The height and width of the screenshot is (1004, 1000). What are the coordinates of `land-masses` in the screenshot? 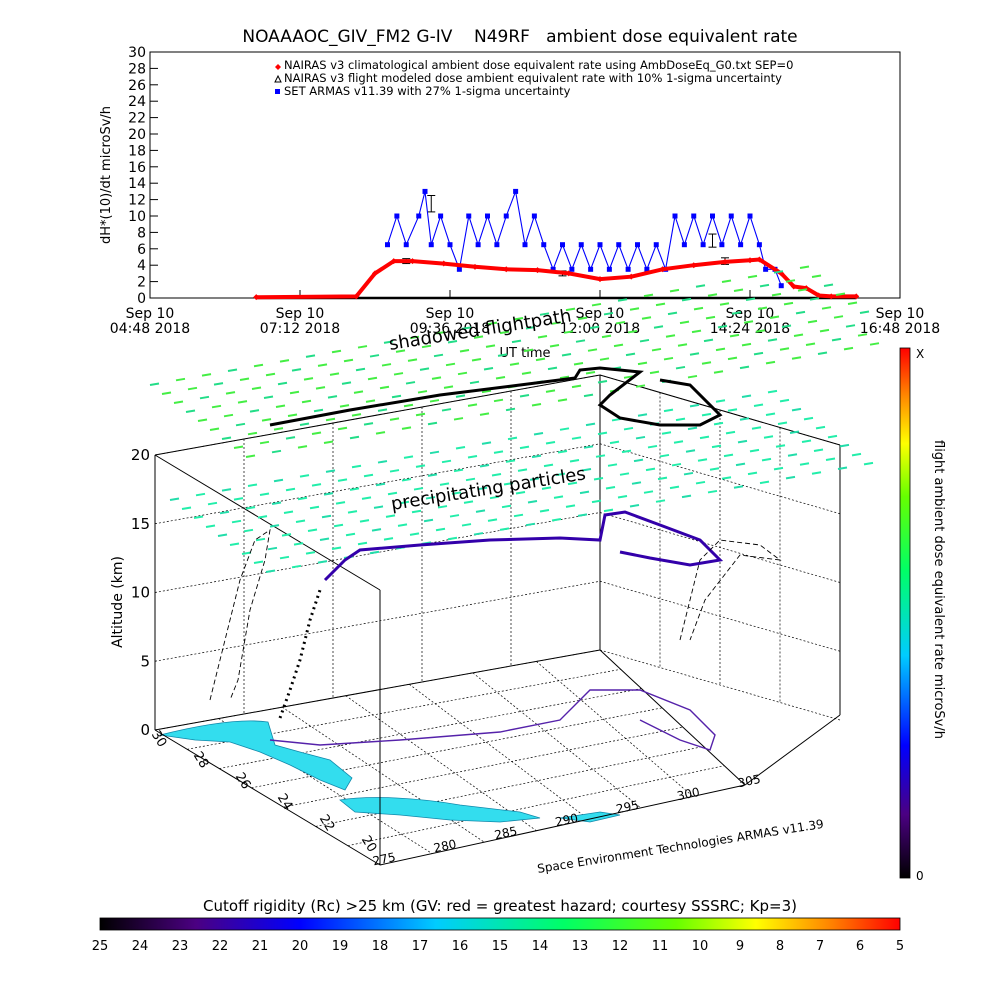 It's located at (390, 771).